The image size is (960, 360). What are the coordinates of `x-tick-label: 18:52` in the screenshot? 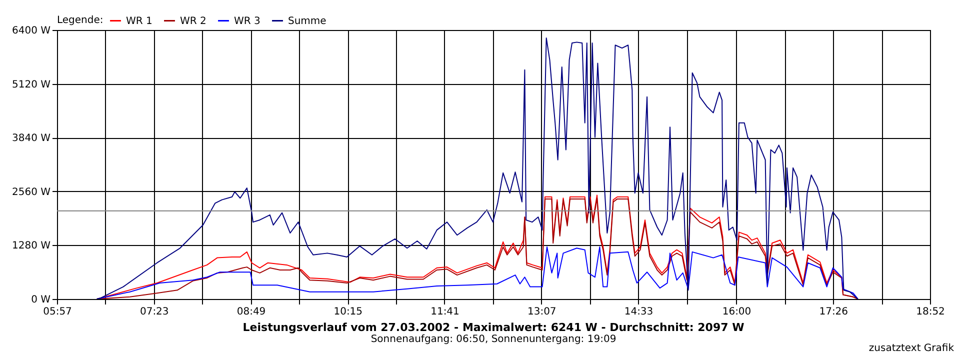 It's located at (930, 312).